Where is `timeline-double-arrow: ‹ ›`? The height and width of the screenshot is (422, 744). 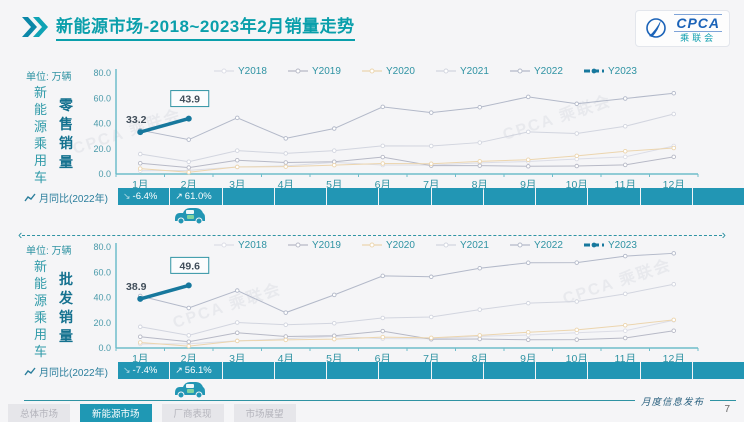
timeline-double-arrow: ‹ › is located at coordinates (372, 234).